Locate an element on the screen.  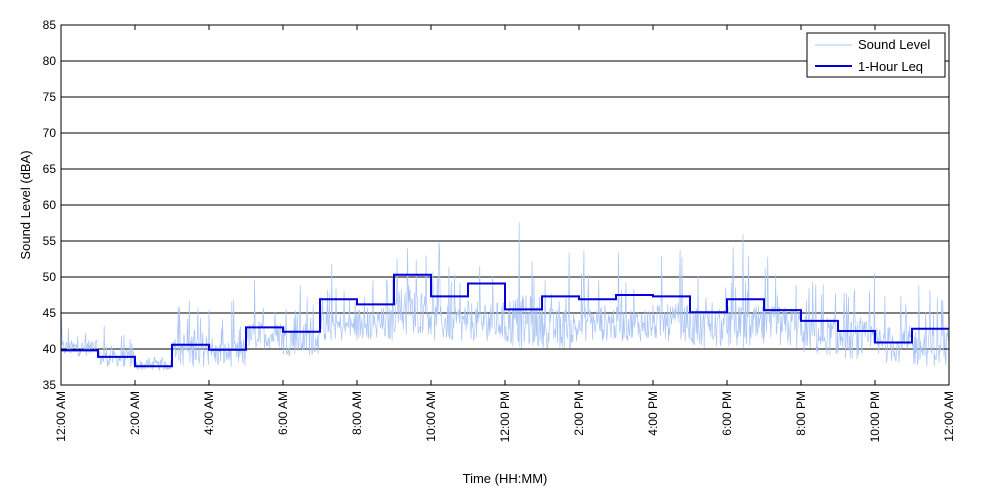
legend-label-leq: 1-Hour Leq is located at coordinates (890, 66).